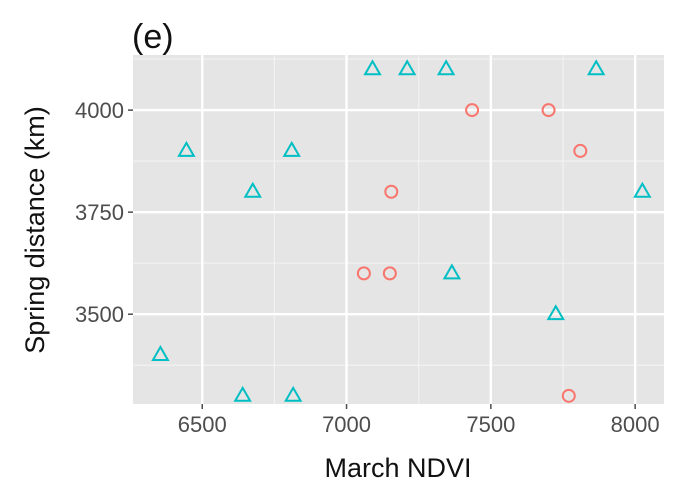  What do you see at coordinates (346, 424) in the screenshot?
I see `x-tick-label: 7000` at bounding box center [346, 424].